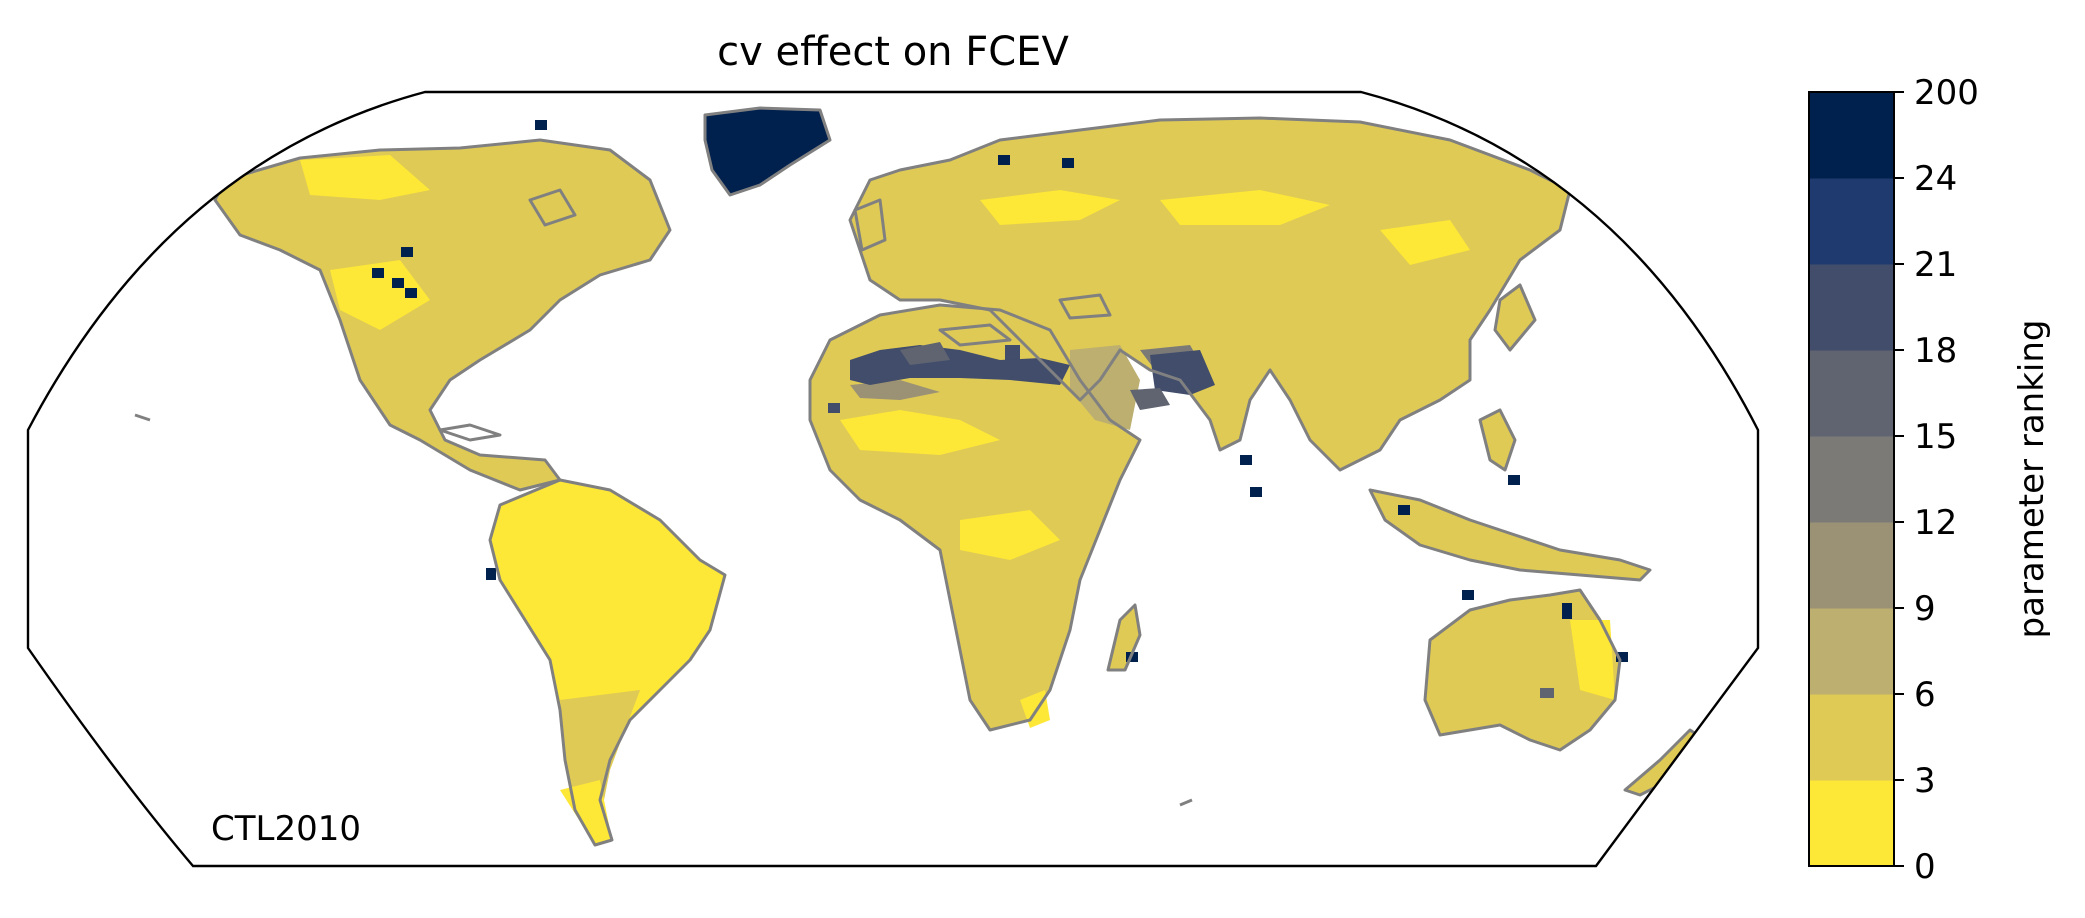 This screenshot has height=918, width=2085. Describe the element at coordinates (1936, 480) in the screenshot. I see `colorbar-ticks: 0 3 6 9 12 15 18 21 24 200` at that location.